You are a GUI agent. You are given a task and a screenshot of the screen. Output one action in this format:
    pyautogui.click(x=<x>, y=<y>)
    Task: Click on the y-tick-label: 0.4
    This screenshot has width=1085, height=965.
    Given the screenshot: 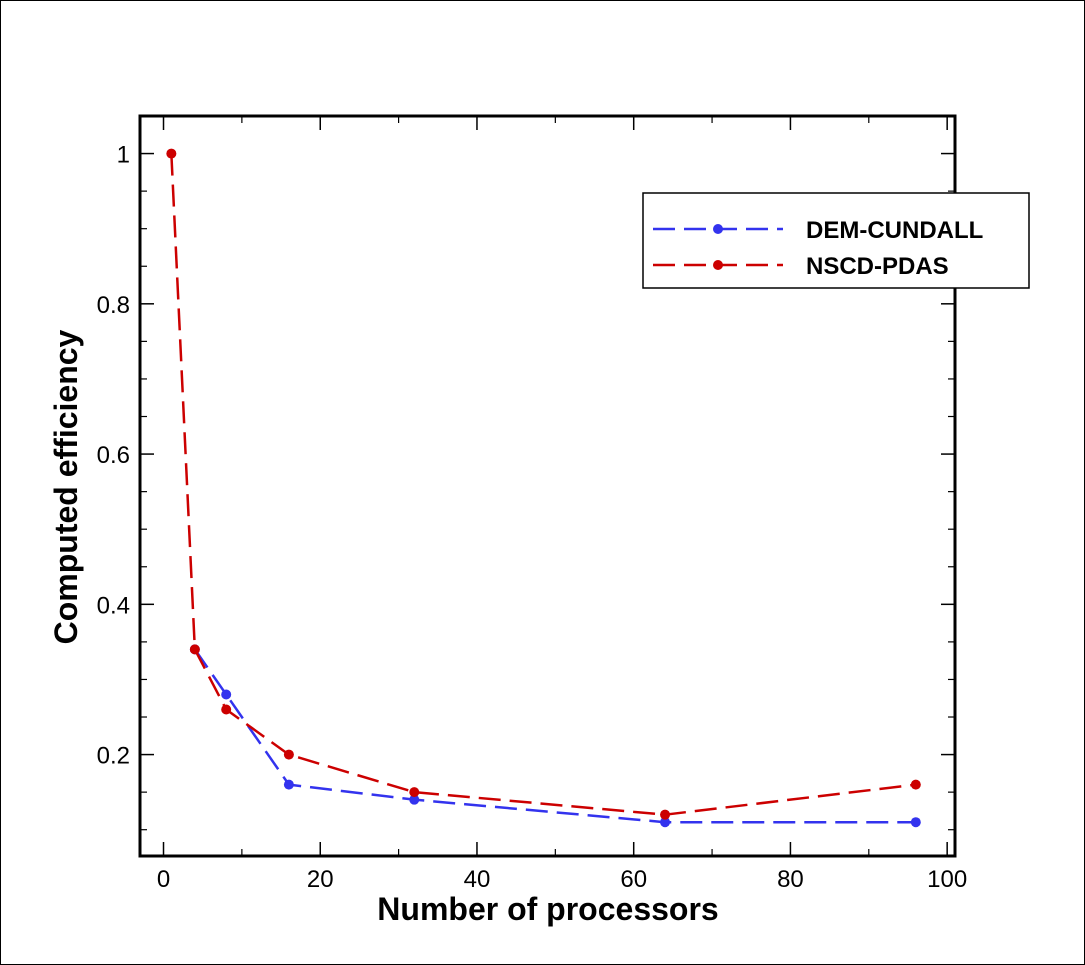 What is the action you would take?
    pyautogui.click(x=113, y=605)
    